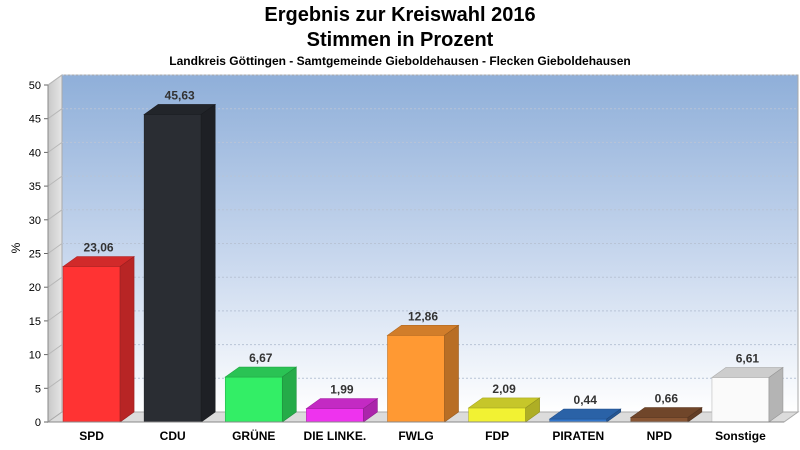  What do you see at coordinates (585, 415) in the screenshot?
I see `bar-piraten` at bounding box center [585, 415].